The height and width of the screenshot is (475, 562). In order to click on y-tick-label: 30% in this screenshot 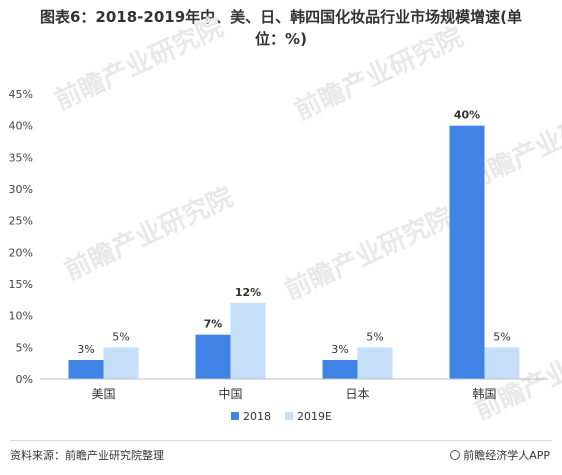, I will do `click(21, 189)`.